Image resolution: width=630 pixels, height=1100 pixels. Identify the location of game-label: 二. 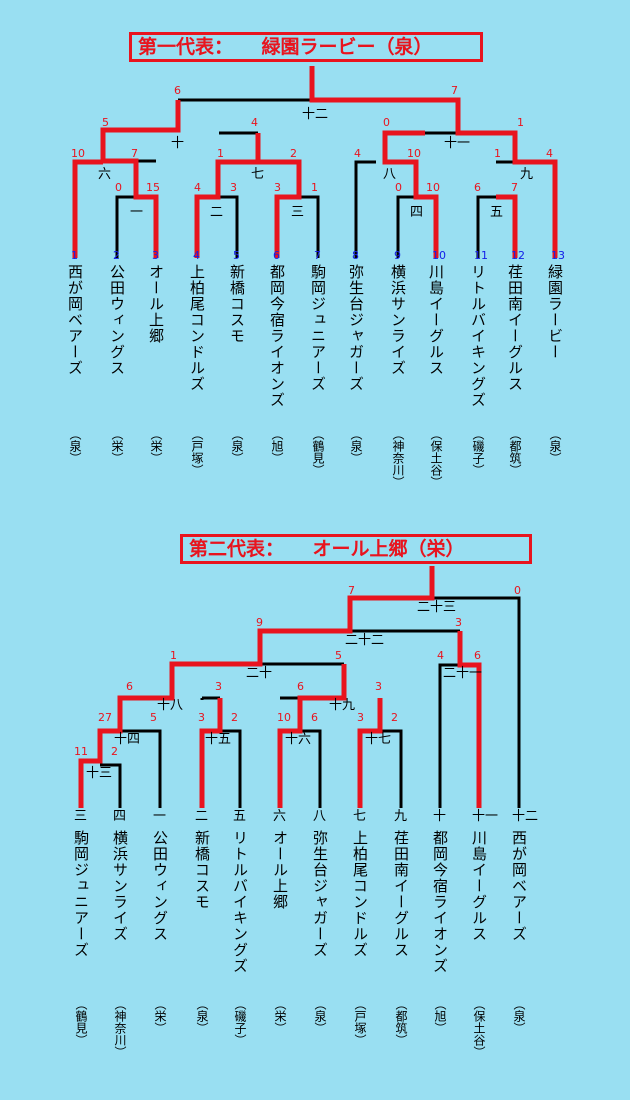
(217, 212).